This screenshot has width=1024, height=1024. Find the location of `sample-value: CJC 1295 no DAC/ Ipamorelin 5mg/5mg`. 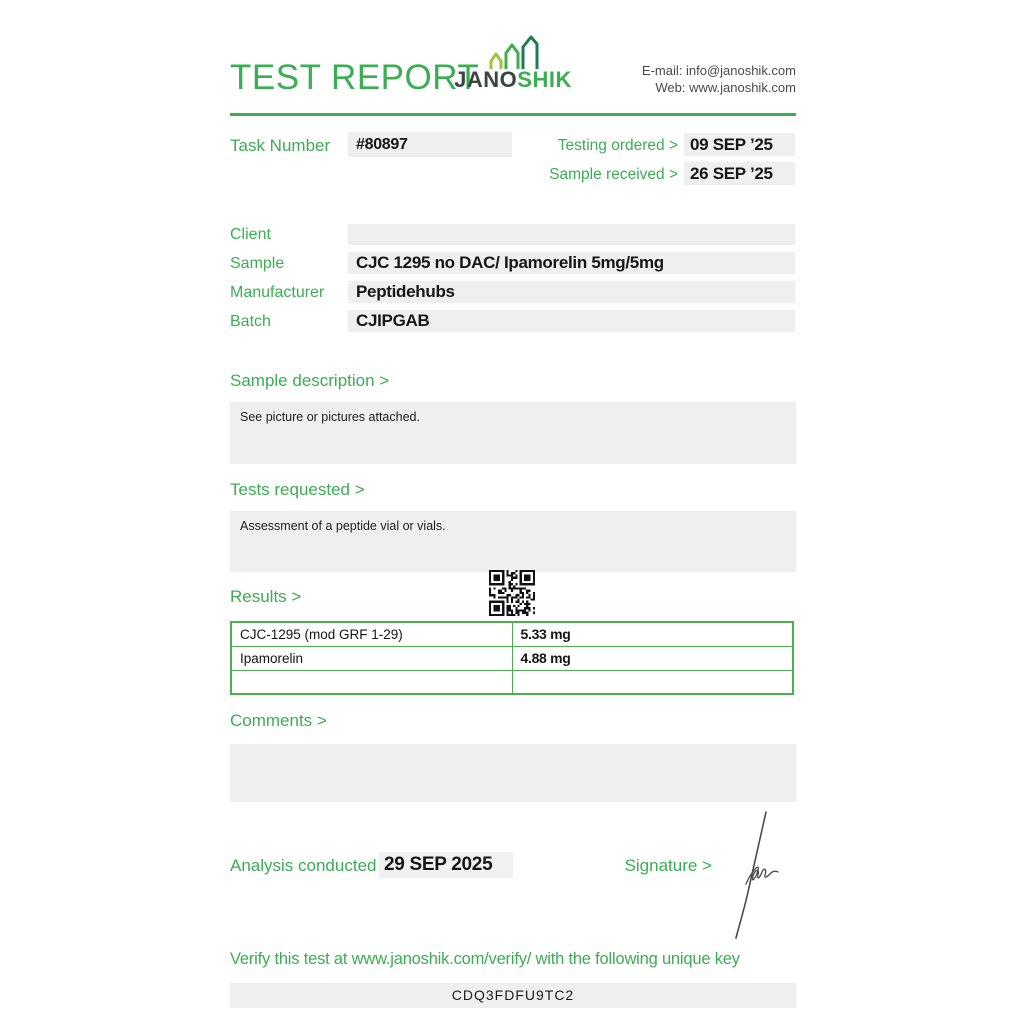

sample-value: CJC 1295 no DAC/ Ipamorelin 5mg/5mg is located at coordinates (571, 263).